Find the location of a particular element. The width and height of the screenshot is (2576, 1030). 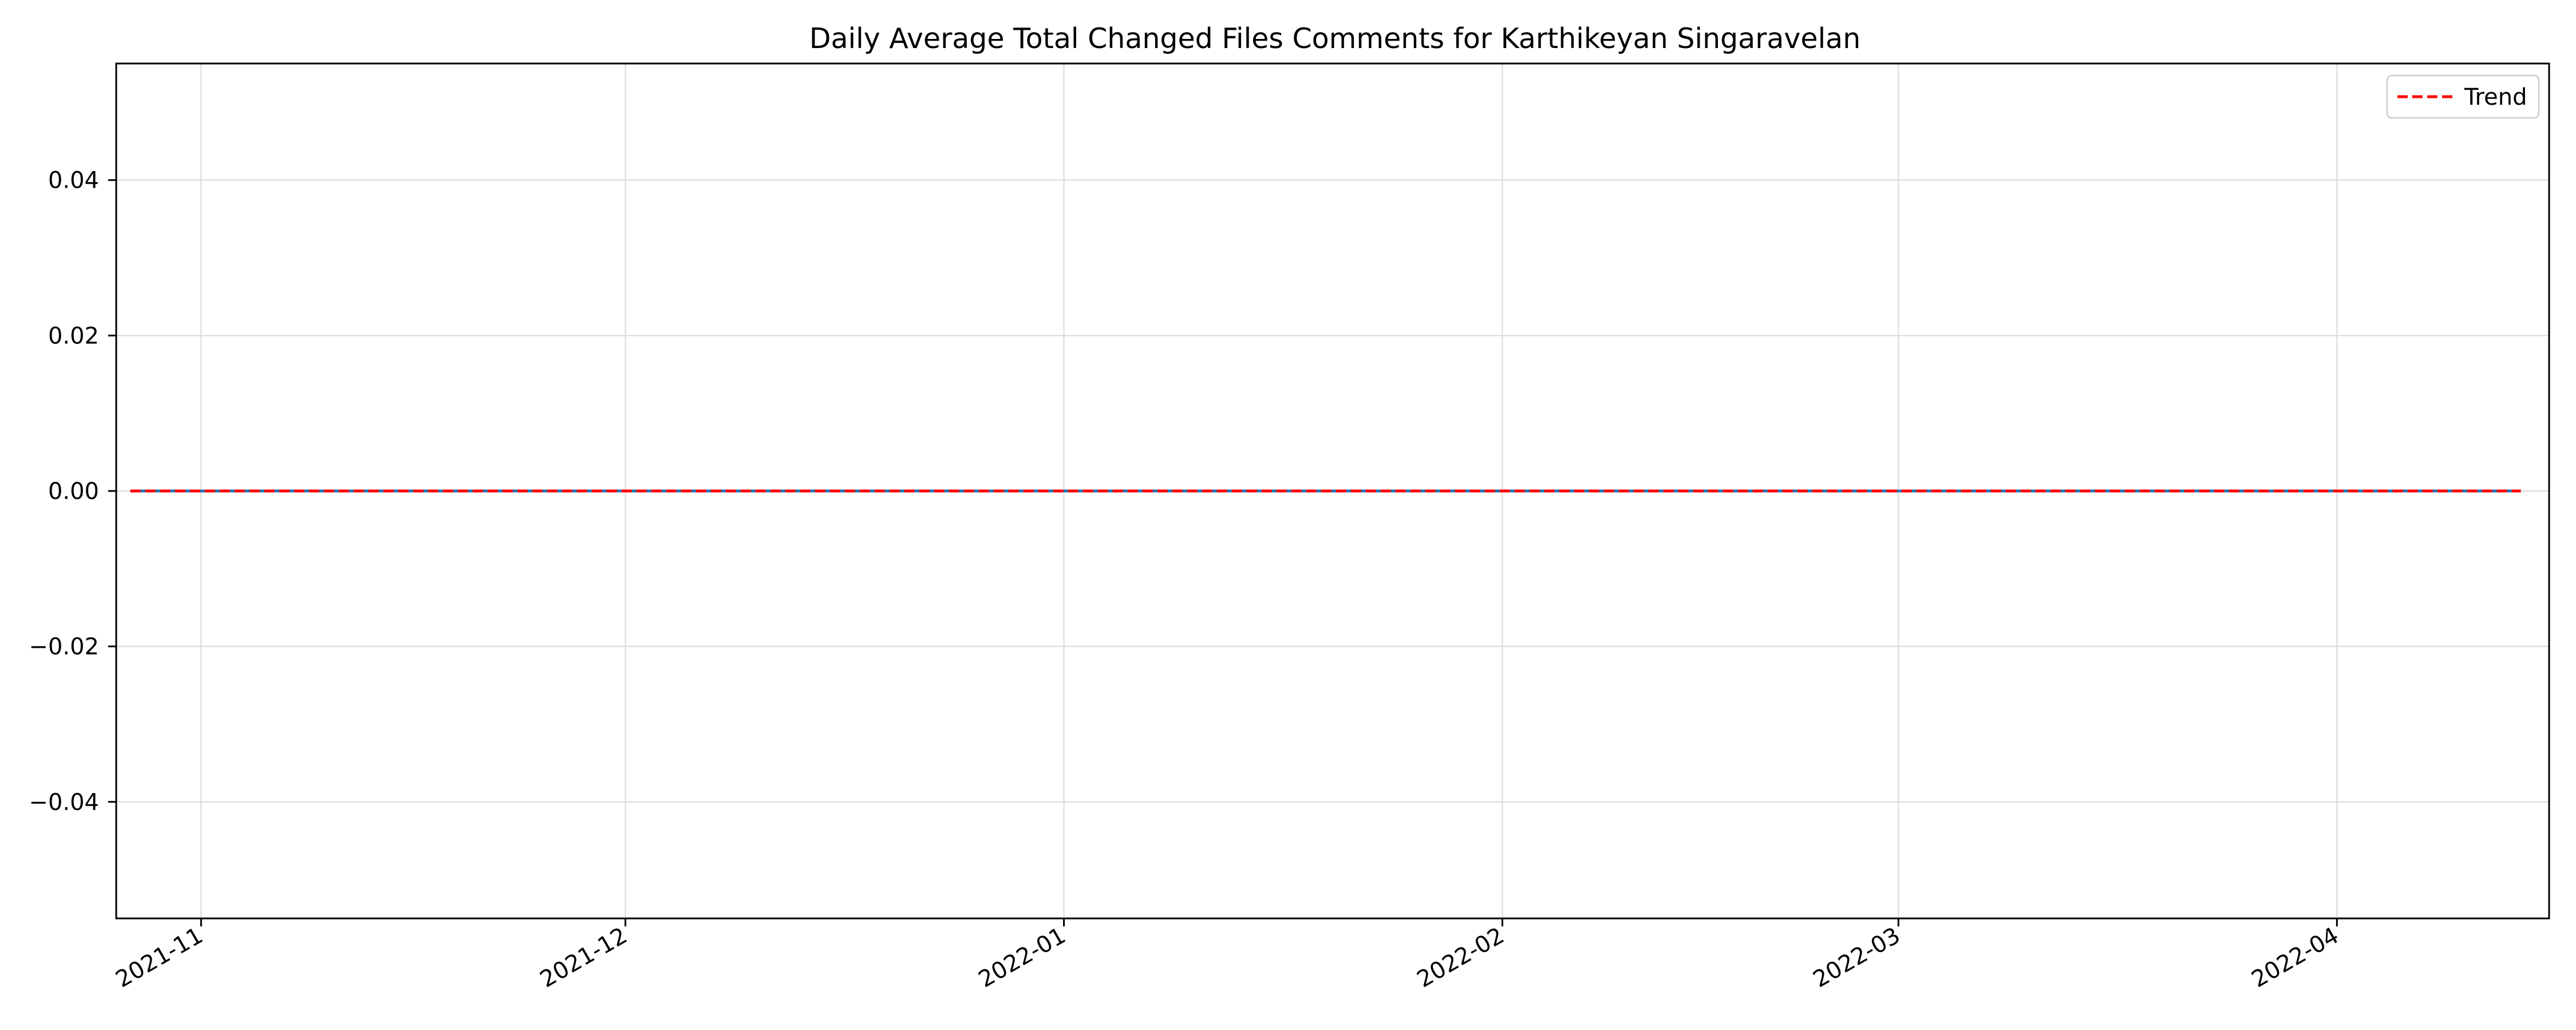

legend: Trend is located at coordinates (2463, 96).